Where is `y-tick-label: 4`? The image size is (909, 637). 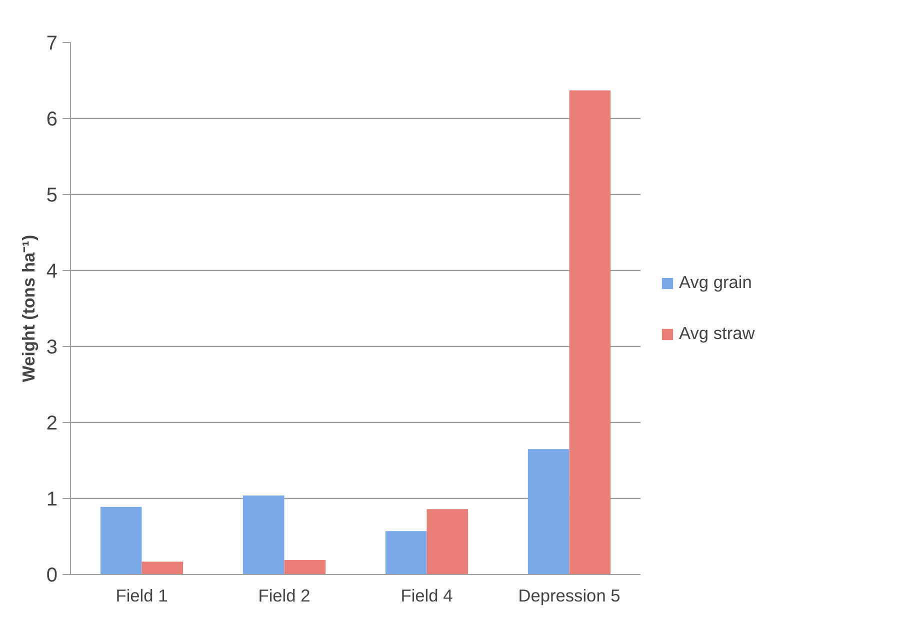
y-tick-label: 4 is located at coordinates (52, 271).